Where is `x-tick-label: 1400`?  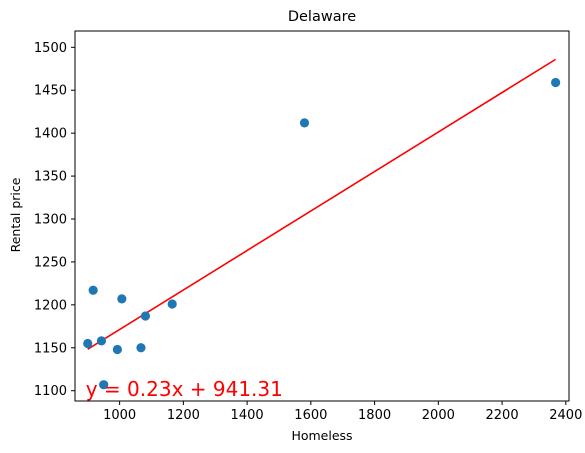
x-tick-label: 1400 is located at coordinates (247, 415).